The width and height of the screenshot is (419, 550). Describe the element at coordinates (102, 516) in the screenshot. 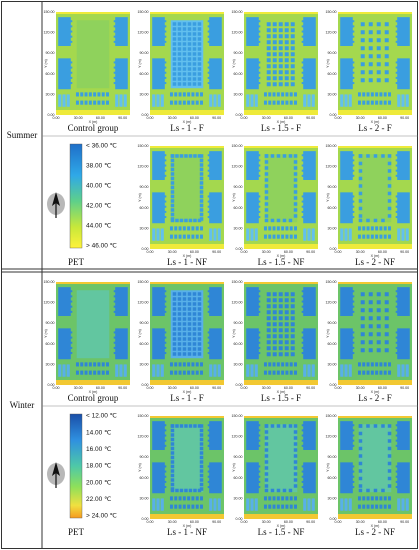

I see `legend-label: > 24.00 ℃` at that location.